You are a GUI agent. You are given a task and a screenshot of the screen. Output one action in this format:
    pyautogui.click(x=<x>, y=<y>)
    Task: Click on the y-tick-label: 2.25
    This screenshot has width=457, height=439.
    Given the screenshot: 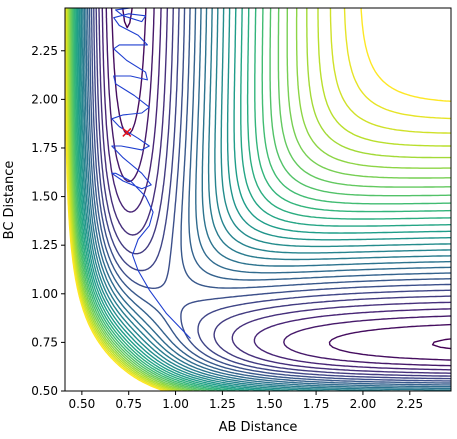 What is the action you would take?
    pyautogui.click(x=44, y=51)
    